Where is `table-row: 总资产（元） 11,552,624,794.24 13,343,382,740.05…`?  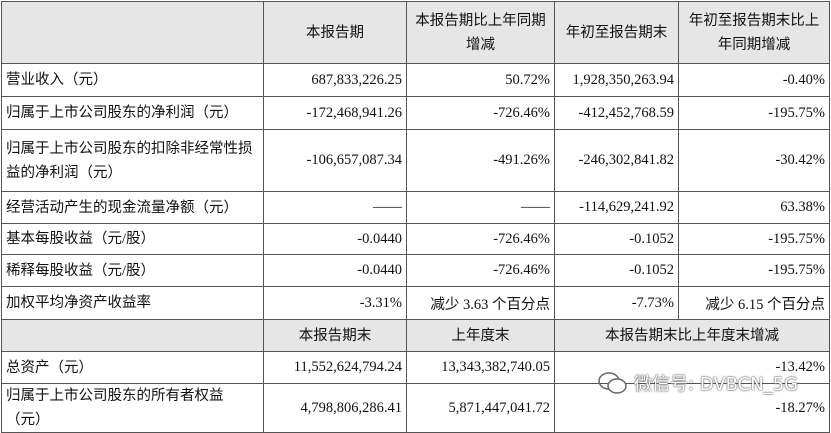 table-row: 总资产（元） 11,552,624,794.24 13,343,382,740.05… is located at coordinates (415, 367).